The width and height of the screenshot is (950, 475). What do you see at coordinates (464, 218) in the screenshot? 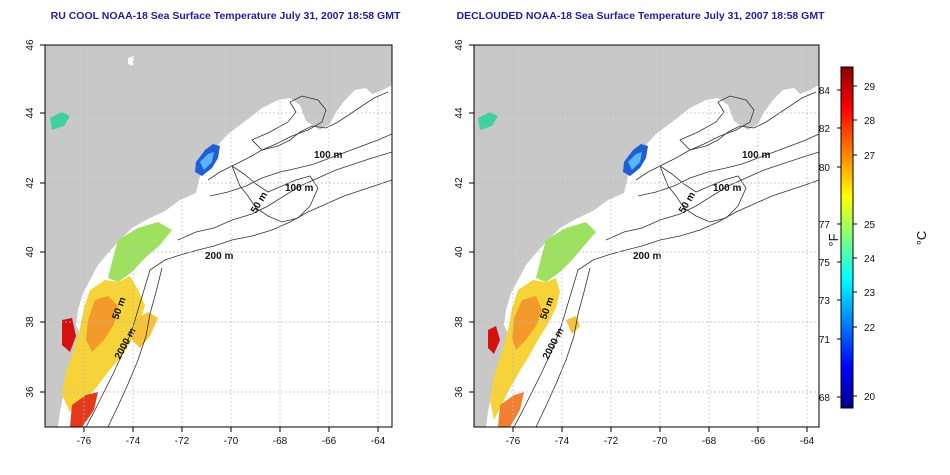
I see `right-y-axis: 36 38 40 42 44 46` at bounding box center [464, 218].